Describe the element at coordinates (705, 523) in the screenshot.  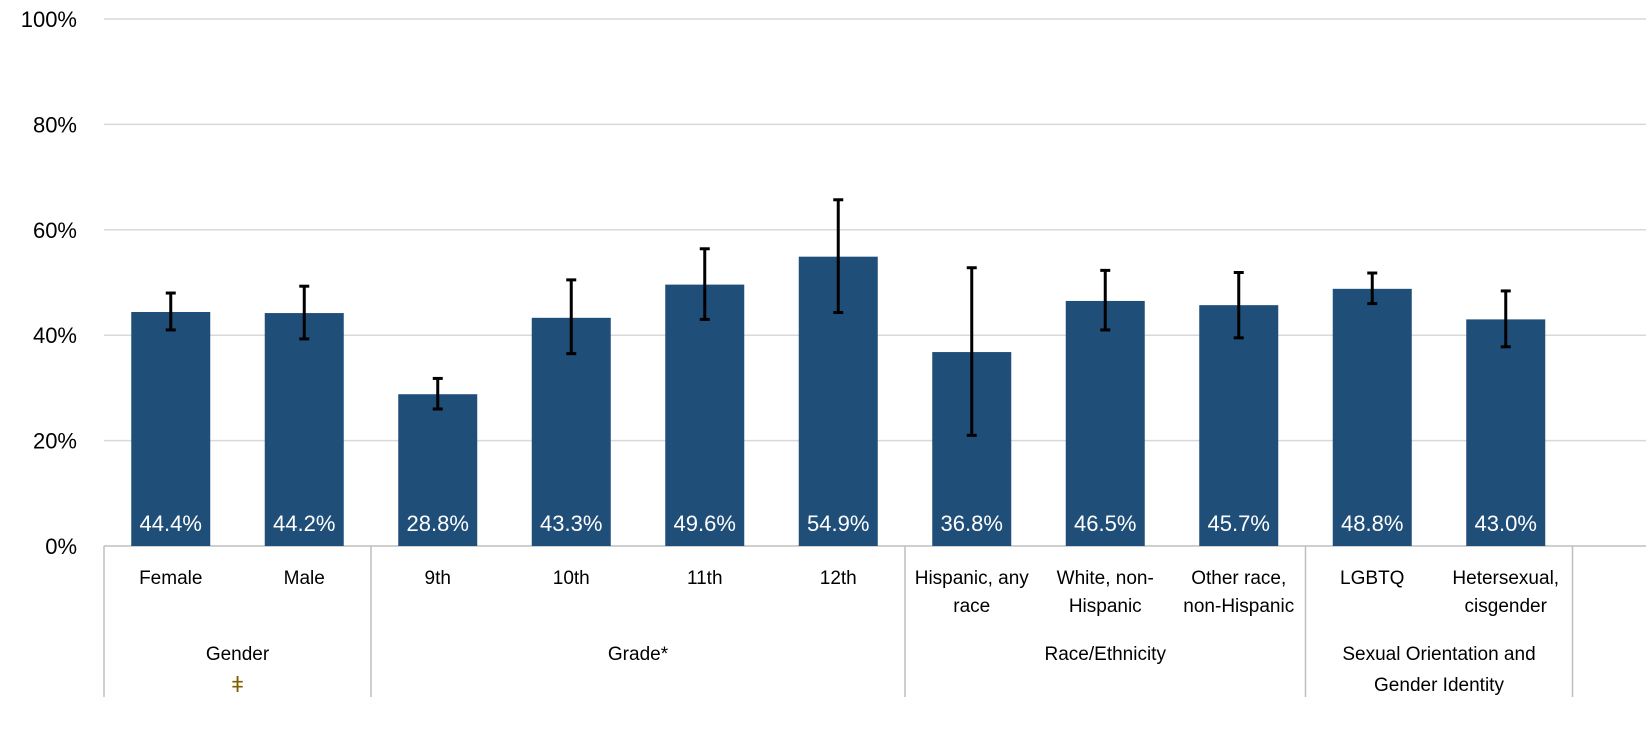
I see `data-label: 49.6%` at that location.